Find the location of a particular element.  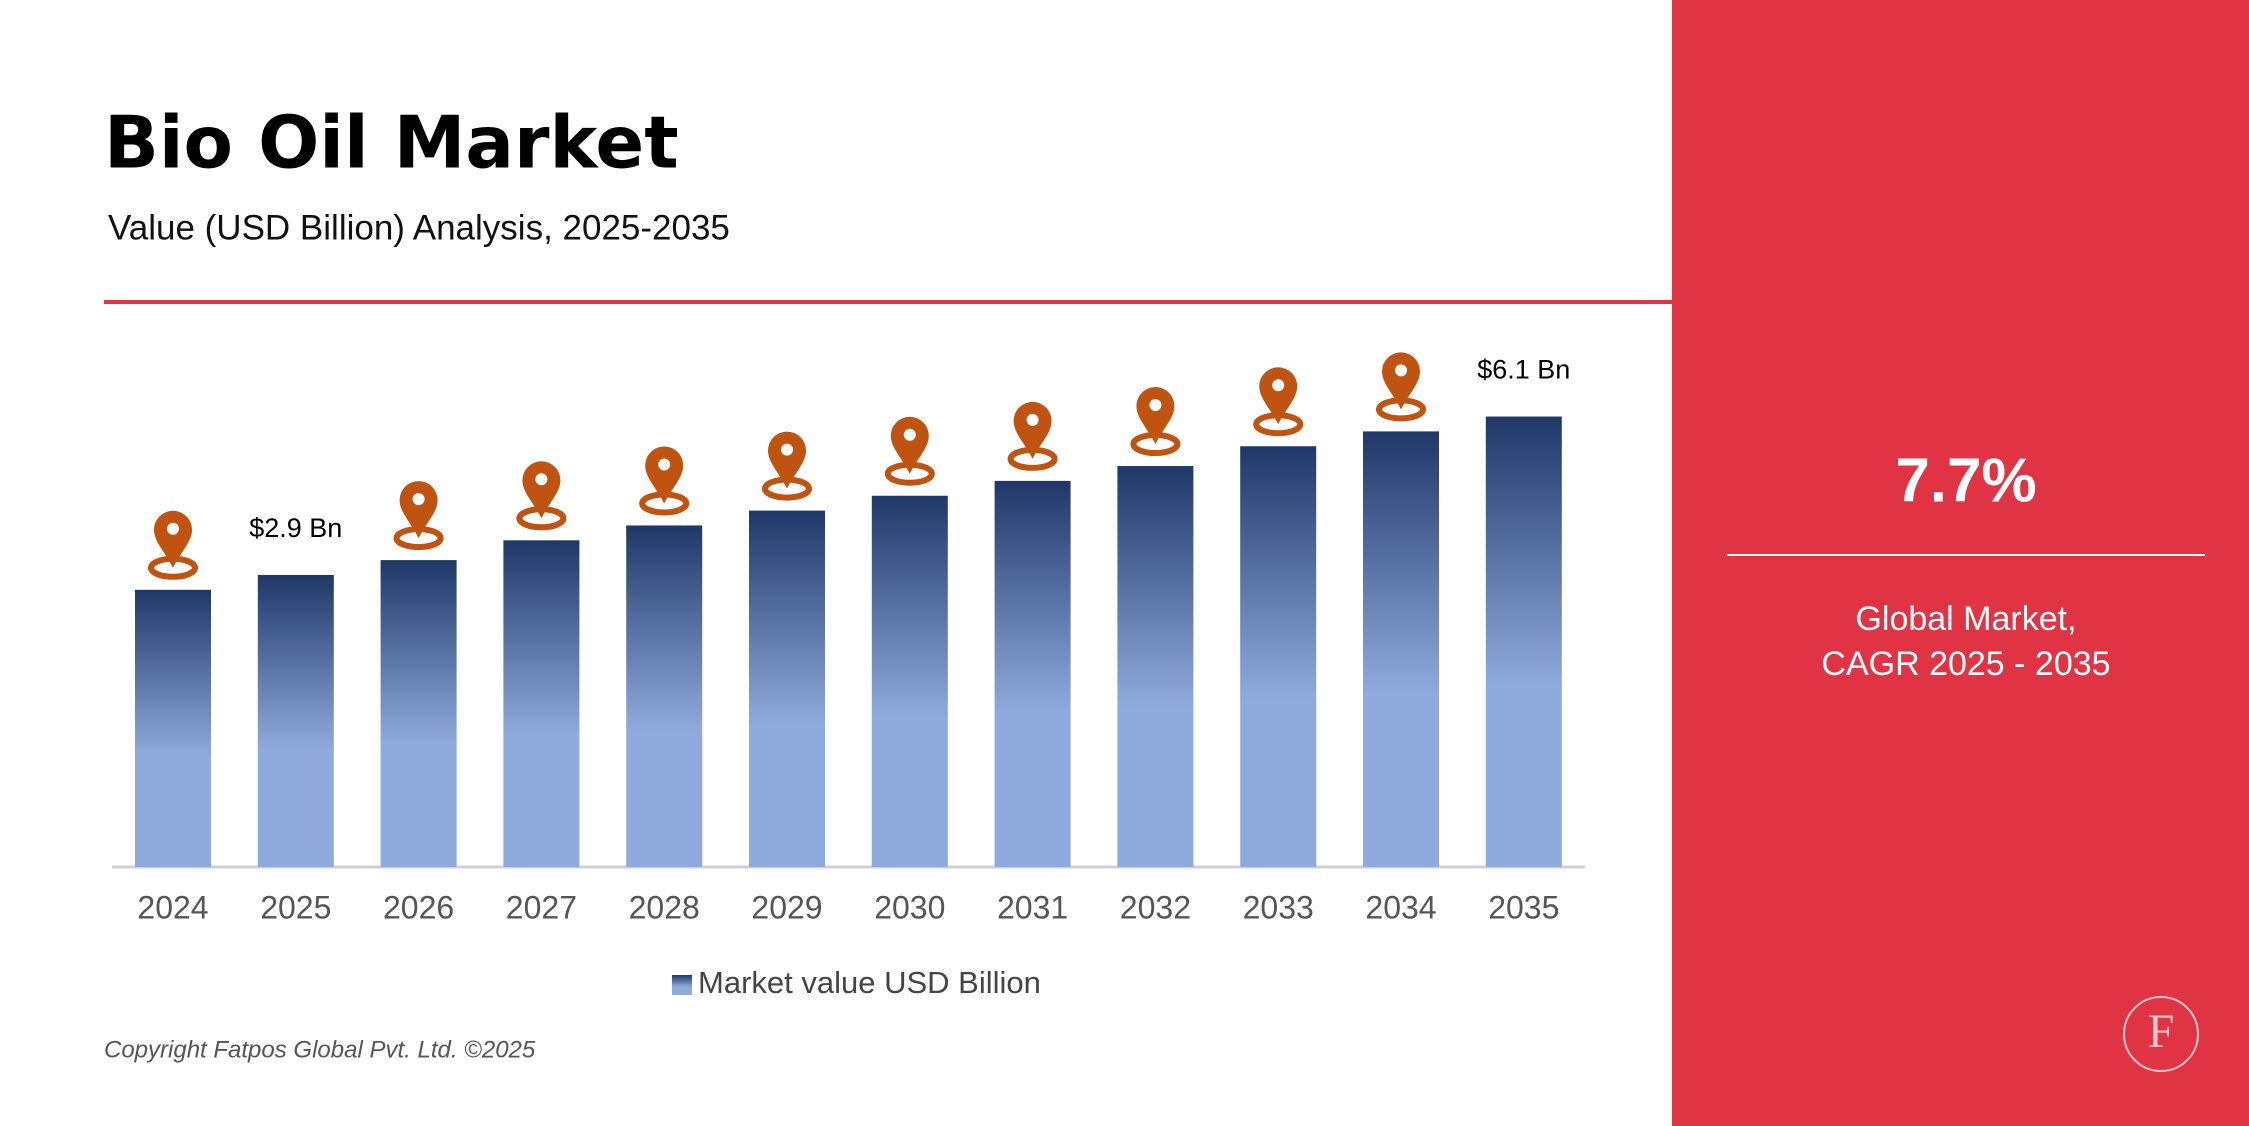

cagr-caption: CAGR 2025 - 2035 is located at coordinates (1965, 664).